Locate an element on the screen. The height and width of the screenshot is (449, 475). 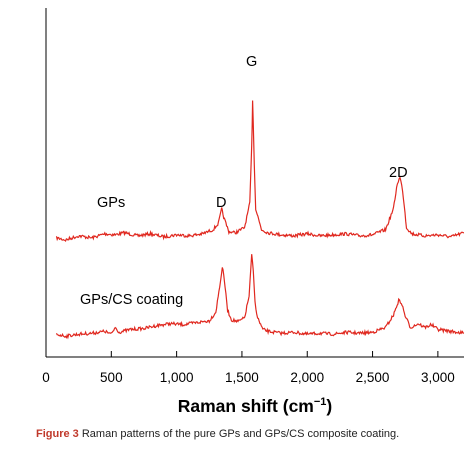
x-axis-title-superscript: −1 is located at coordinates (320, 402).